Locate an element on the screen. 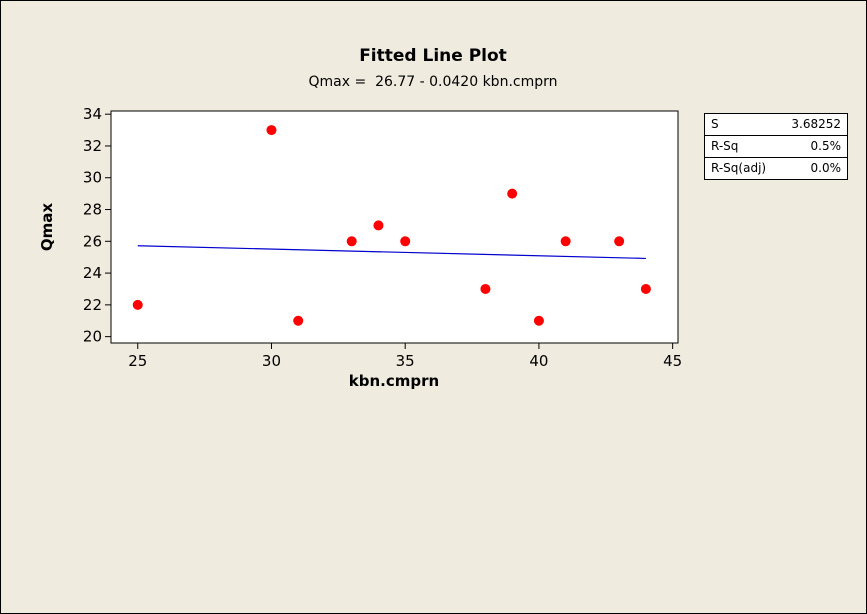 This screenshot has height=614, width=867. y-tick-label: 22 is located at coordinates (92, 305).